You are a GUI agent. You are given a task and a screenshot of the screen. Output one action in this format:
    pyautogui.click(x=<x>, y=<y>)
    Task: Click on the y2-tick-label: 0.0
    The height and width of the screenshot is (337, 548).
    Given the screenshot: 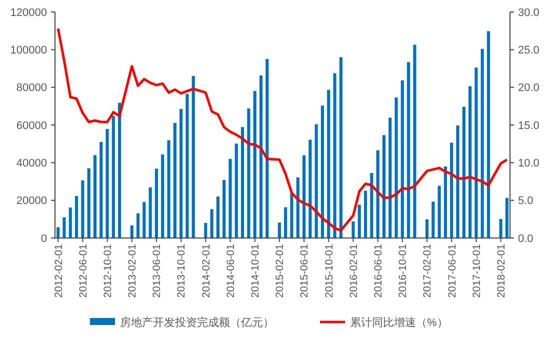 What is the action you would take?
    pyautogui.click(x=526, y=238)
    